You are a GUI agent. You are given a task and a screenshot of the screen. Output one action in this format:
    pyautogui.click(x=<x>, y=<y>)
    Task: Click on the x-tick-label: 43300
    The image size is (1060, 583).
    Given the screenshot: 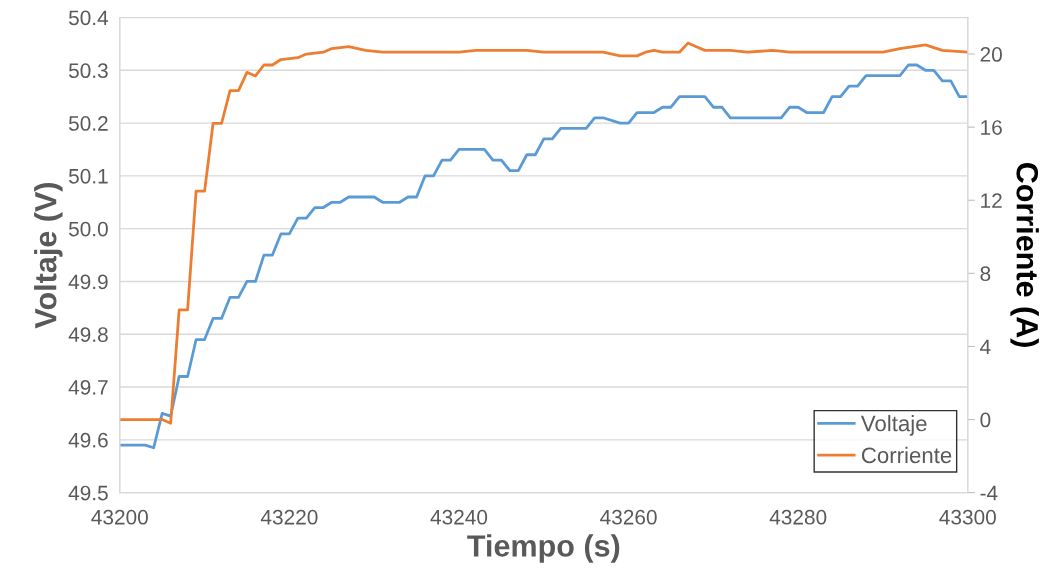 What is the action you would take?
    pyautogui.click(x=967, y=517)
    